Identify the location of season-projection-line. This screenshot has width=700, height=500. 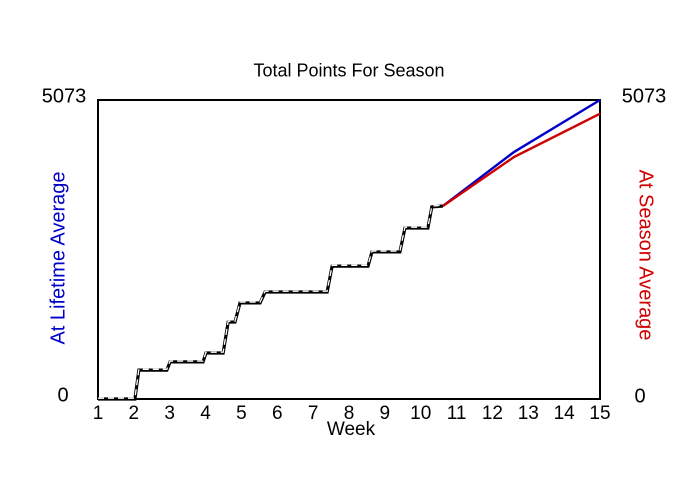
(521, 159).